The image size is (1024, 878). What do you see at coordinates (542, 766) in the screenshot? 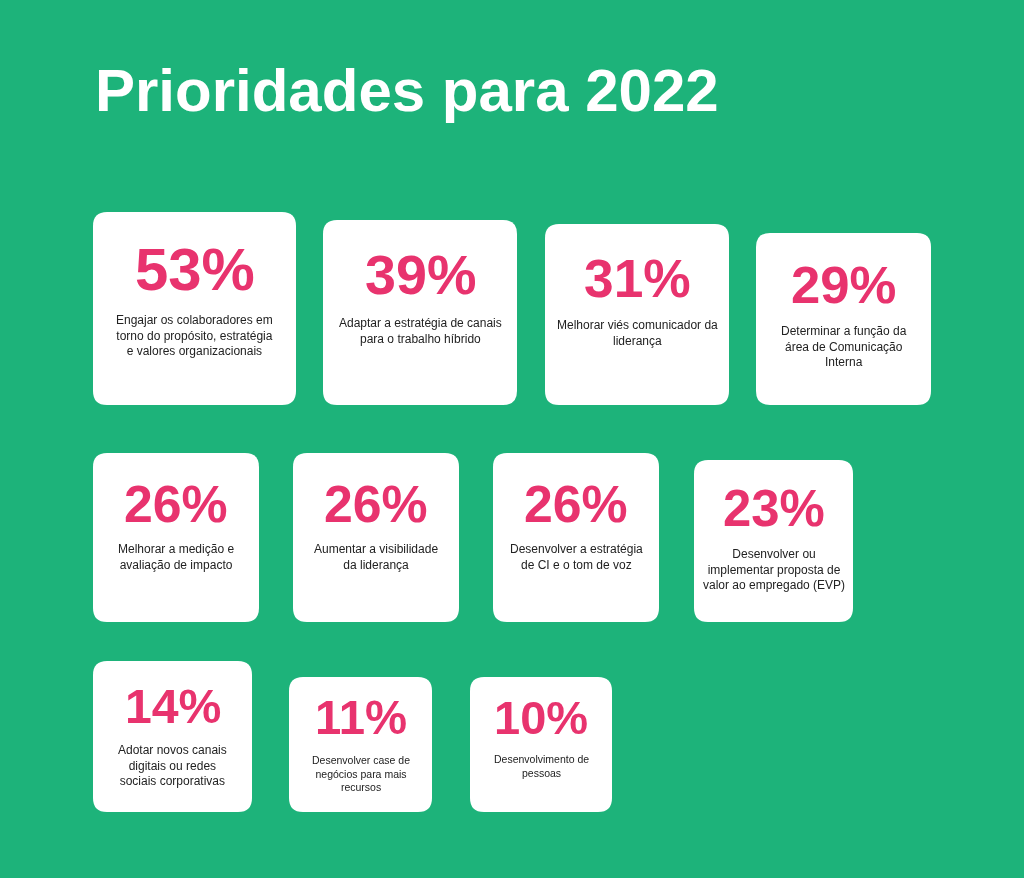
I see `category-label: Desenvolvimento de pessoas` at bounding box center [542, 766].